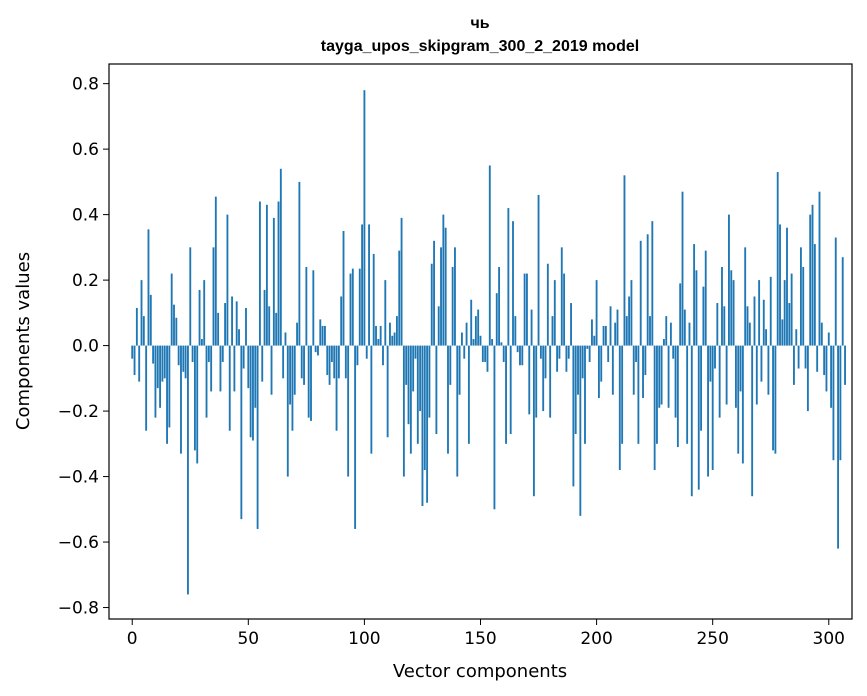 This screenshot has width=867, height=696. Describe the element at coordinates (829, 639) in the screenshot. I see `x-tick-label: 300` at that location.